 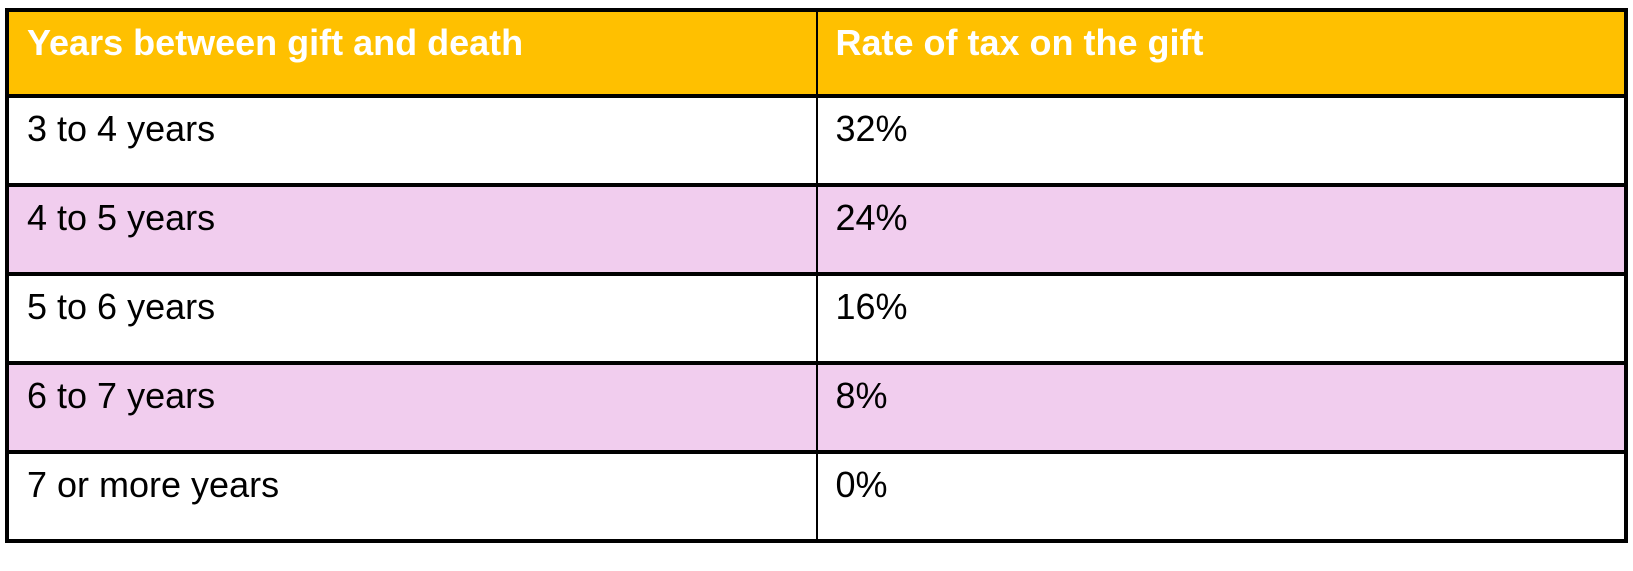 What do you see at coordinates (412, 53) in the screenshot?
I see `column-header-years: Years between gift and death` at bounding box center [412, 53].